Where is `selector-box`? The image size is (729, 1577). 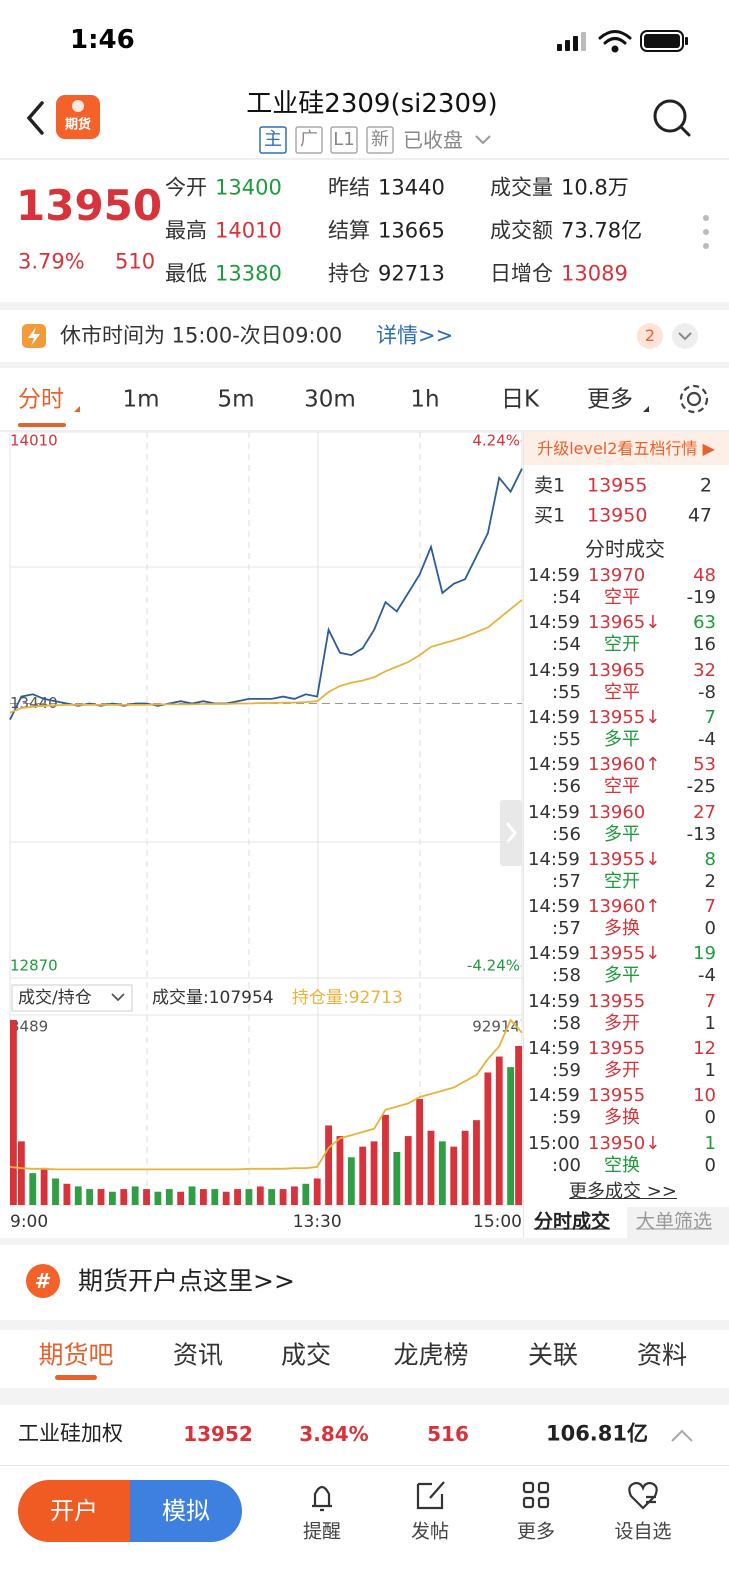 selector-box is located at coordinates (72, 998).